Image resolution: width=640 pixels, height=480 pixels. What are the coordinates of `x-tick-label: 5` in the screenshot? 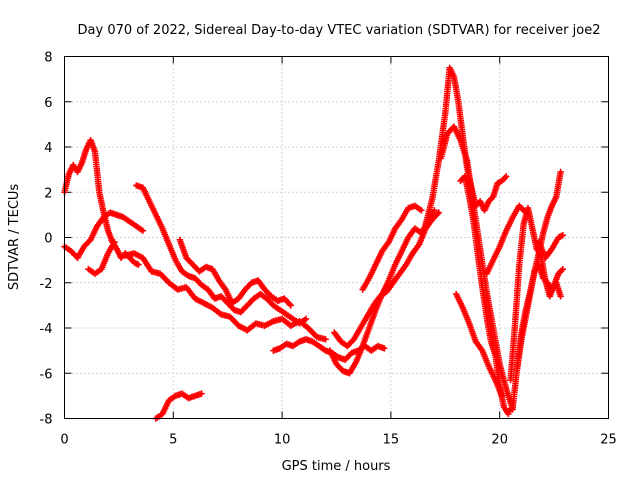 It's located at (173, 440).